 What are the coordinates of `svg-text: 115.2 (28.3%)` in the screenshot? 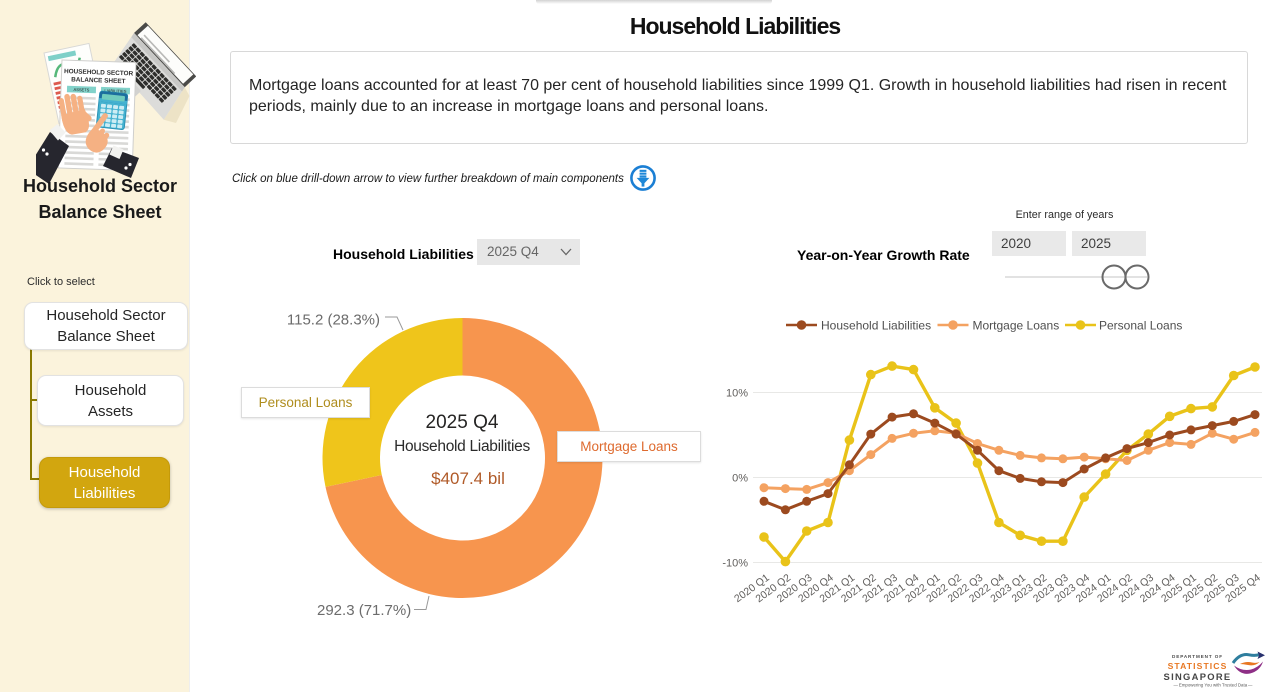 It's located at (333, 320).